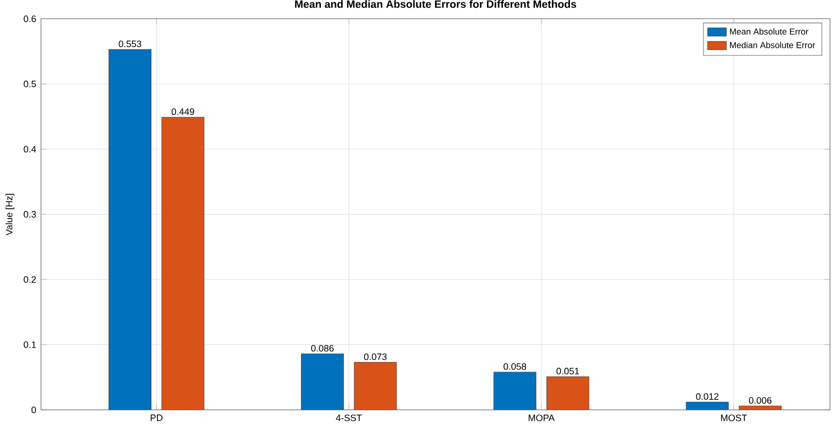  Describe the element at coordinates (773, 45) in the screenshot. I see `legend-label: Median Absolute Error` at that location.